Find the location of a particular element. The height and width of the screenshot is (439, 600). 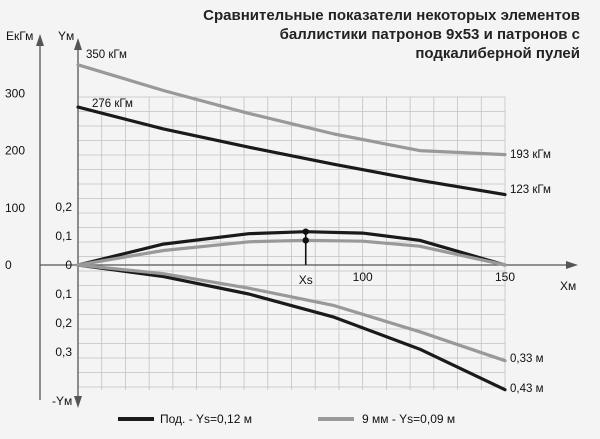

energy-axis-arrow is located at coordinates (40, 40).